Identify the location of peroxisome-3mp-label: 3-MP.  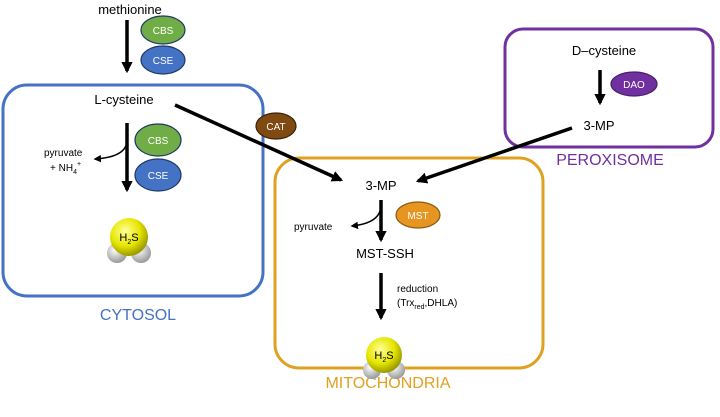
(598, 125).